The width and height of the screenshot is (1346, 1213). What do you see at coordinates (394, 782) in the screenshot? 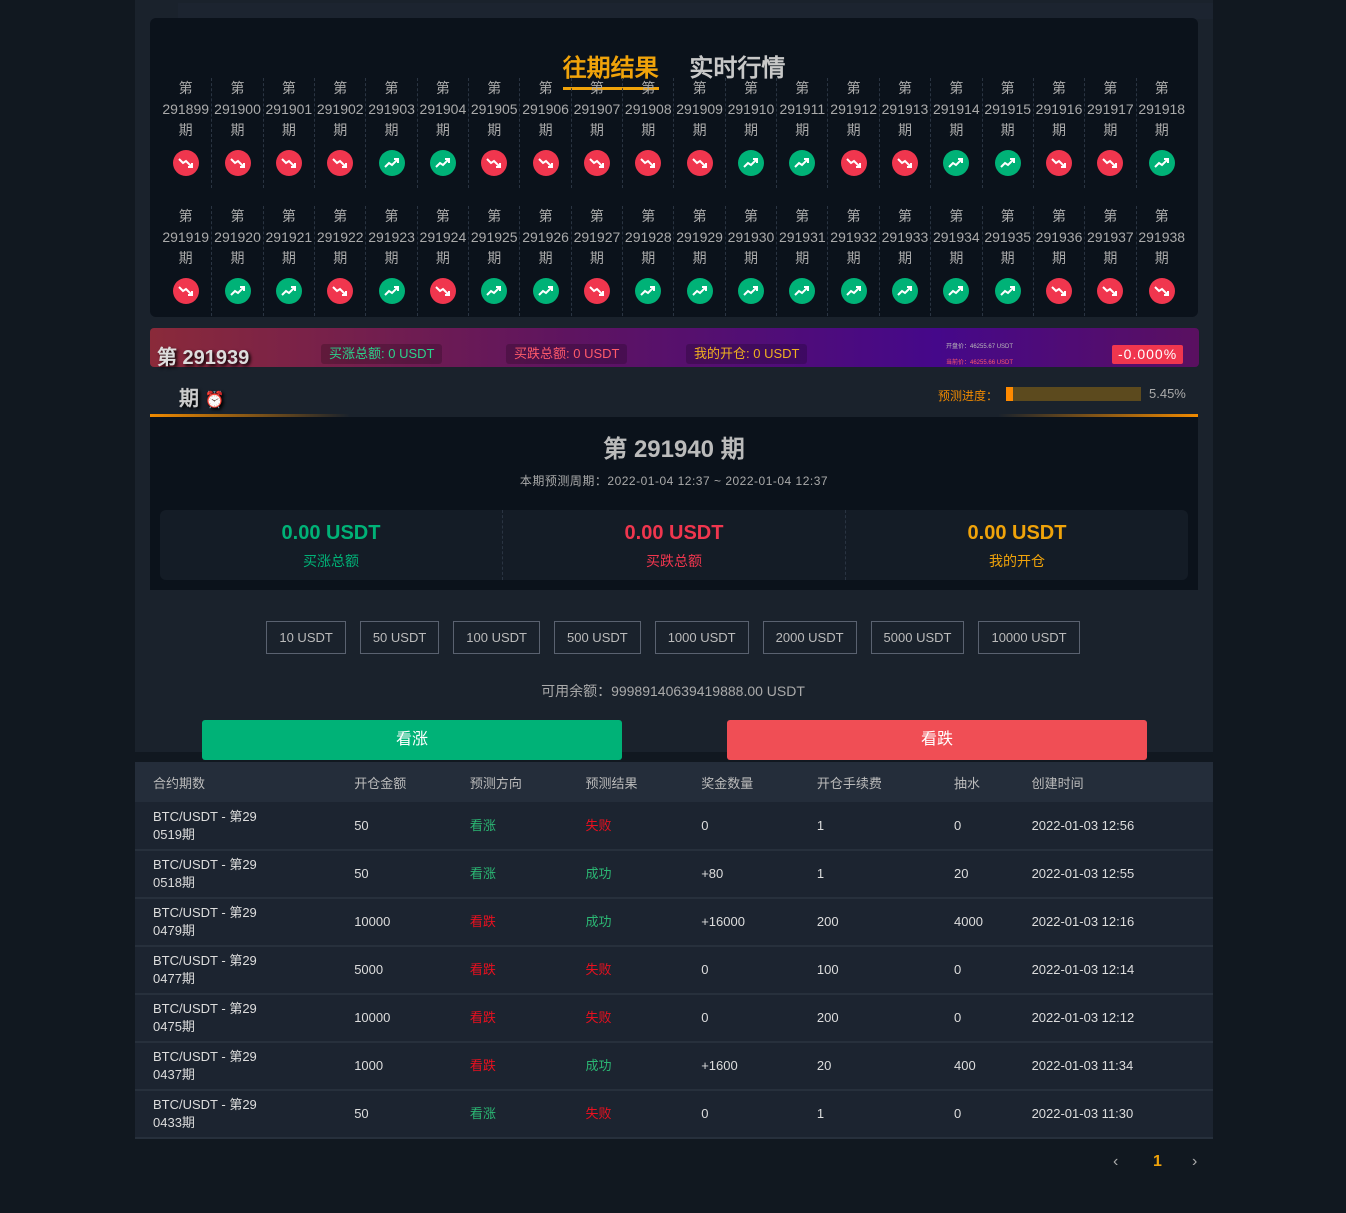
I see `column-header: 开仓金额` at bounding box center [394, 782].